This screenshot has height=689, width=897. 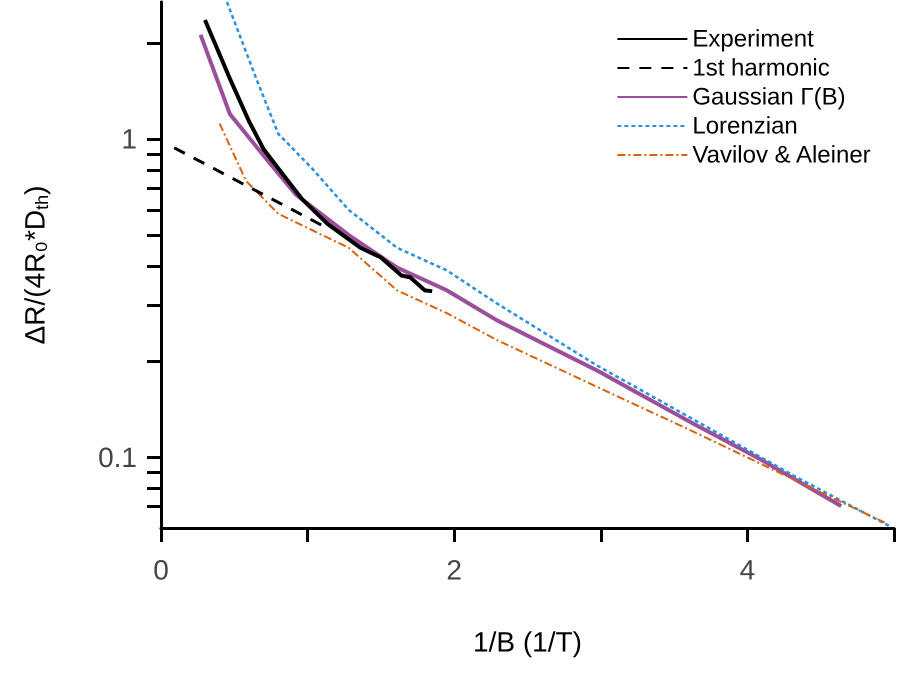 I want to click on x-axis-title: 1/B (1/T), so click(x=527, y=642).